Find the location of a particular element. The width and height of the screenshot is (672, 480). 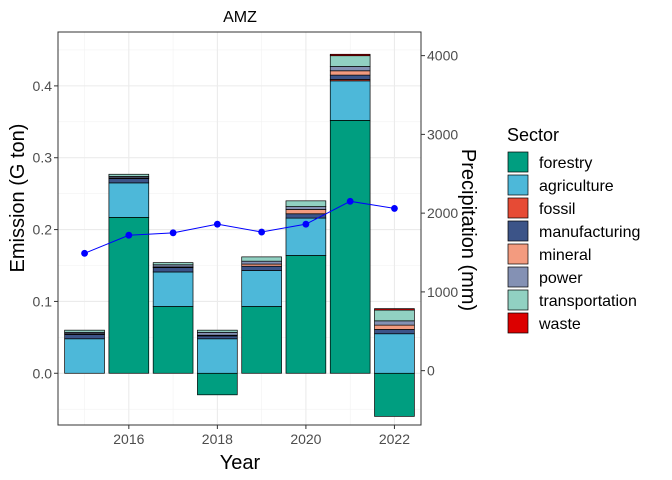

precipitation-point-2020 is located at coordinates (306, 224).